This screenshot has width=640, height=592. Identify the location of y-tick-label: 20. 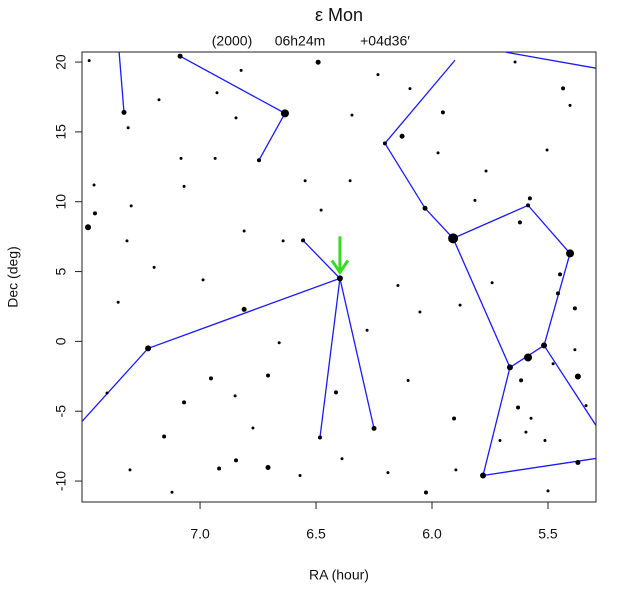
(61, 62).